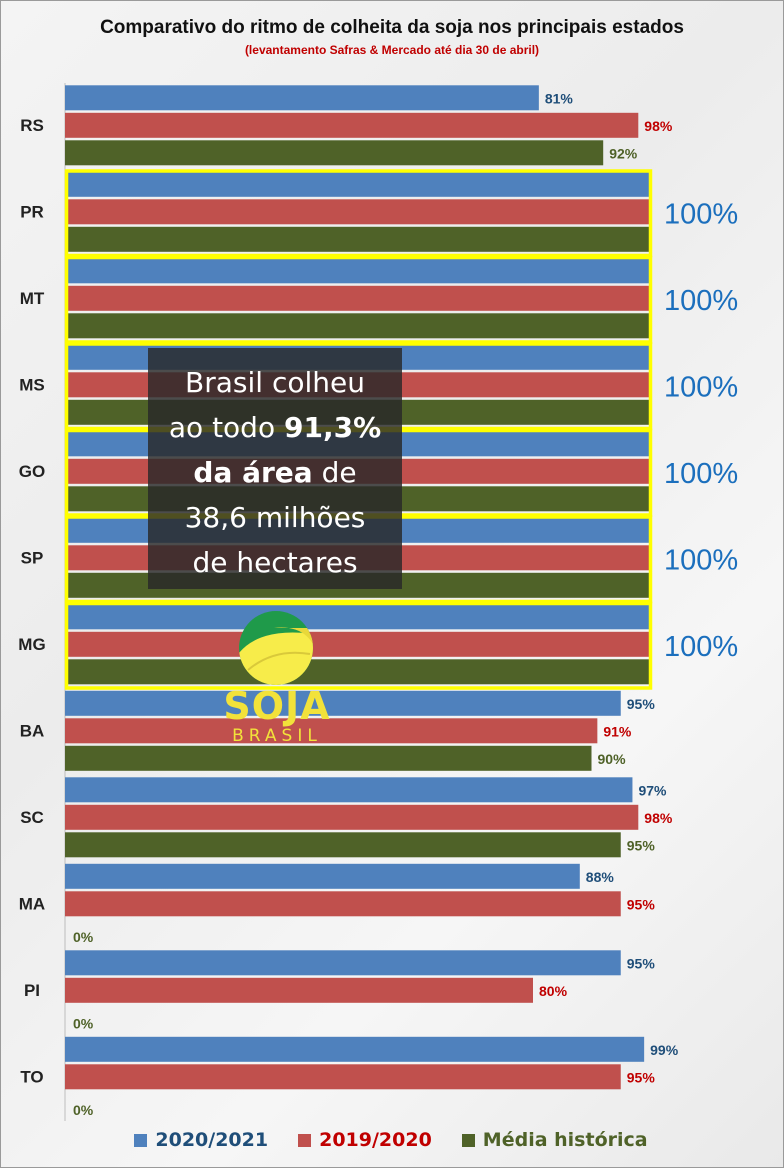 This screenshot has width=784, height=1168. I want to click on legend-label: 2019/2020, so click(375, 1140).